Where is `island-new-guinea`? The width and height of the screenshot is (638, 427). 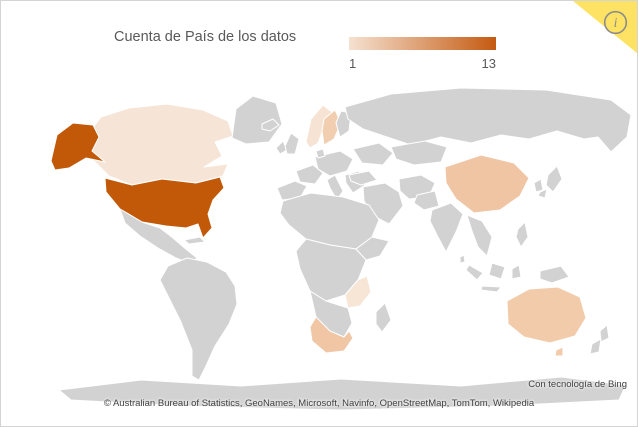
island-new-guinea is located at coordinates (554, 274).